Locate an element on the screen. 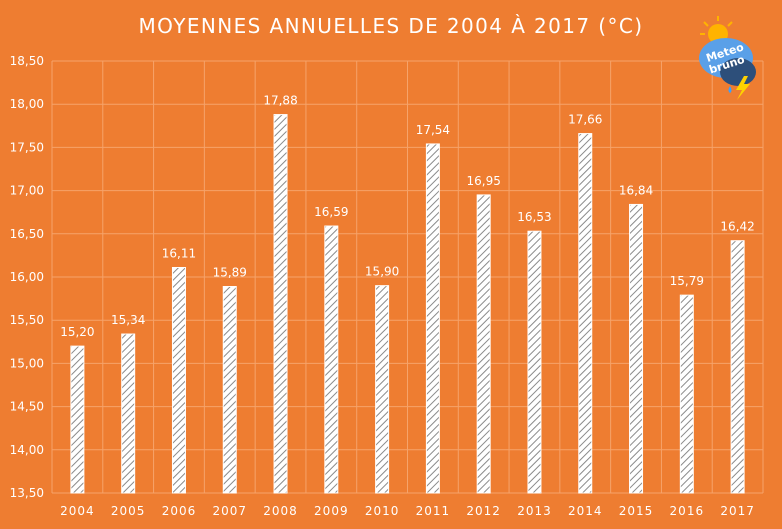 The height and width of the screenshot is (529, 782). data-label: 16,11 is located at coordinates (179, 253).